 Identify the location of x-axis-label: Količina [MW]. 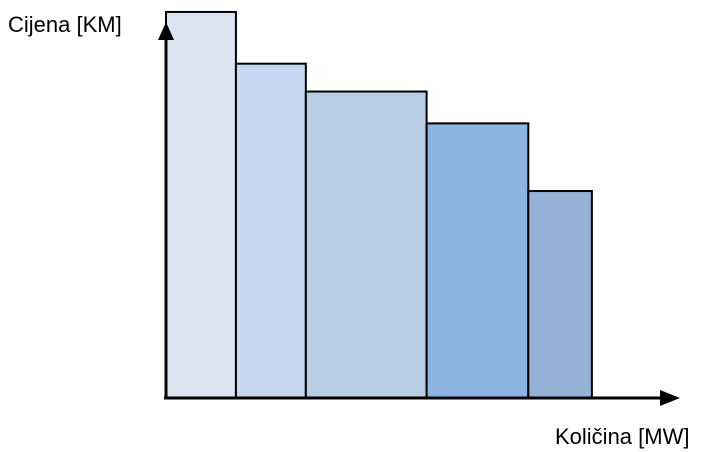
(622, 436).